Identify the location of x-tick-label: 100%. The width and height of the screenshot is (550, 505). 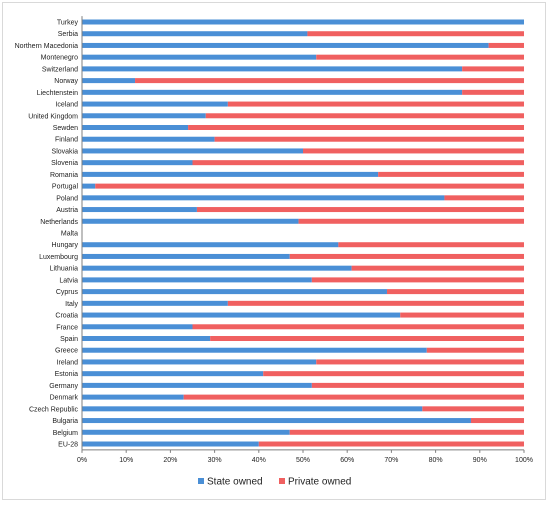
(524, 460).